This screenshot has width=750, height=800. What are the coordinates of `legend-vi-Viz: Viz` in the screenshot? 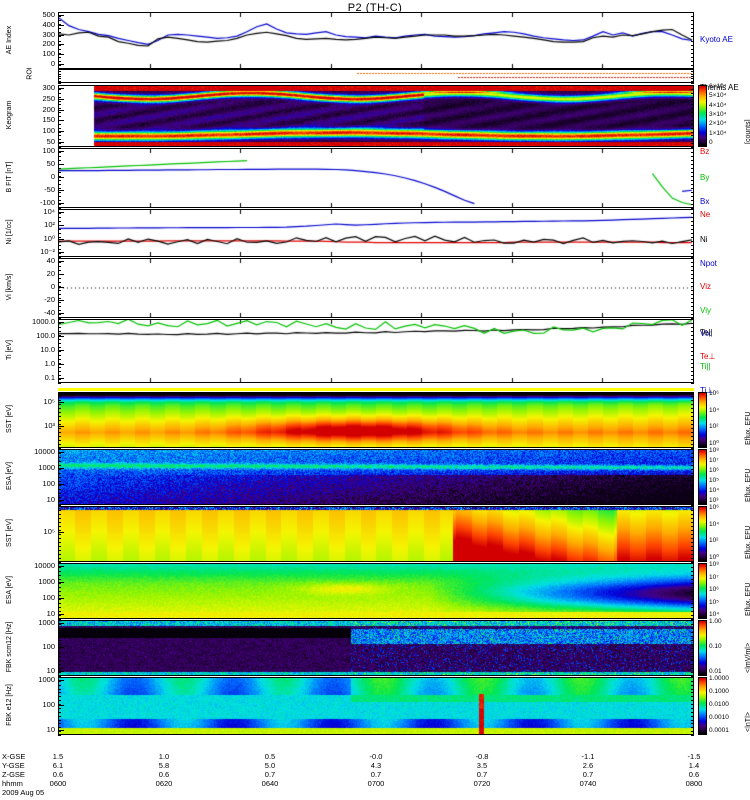 It's located at (705, 286).